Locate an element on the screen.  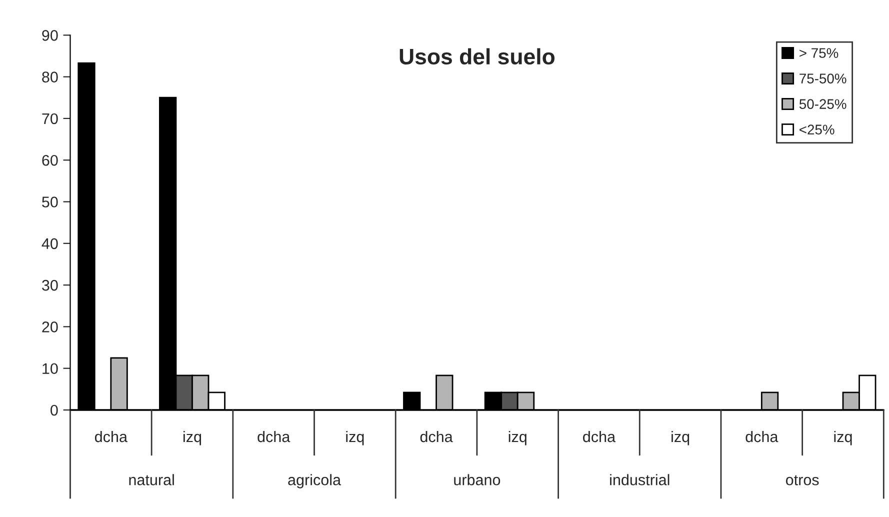
text: industrial is located at coordinates (640, 480).